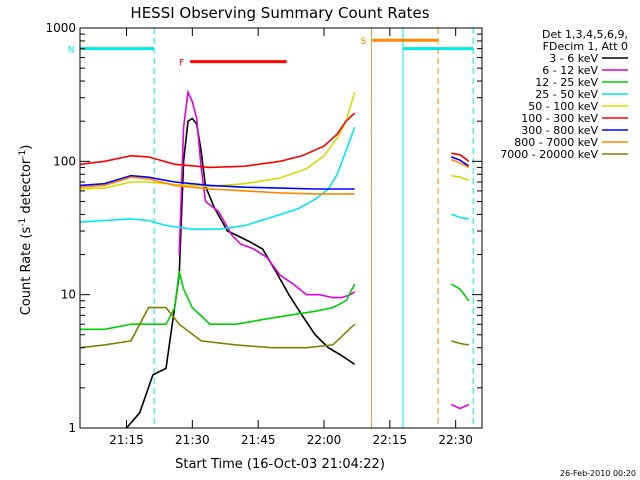 This screenshot has height=480, width=640. Describe the element at coordinates (559, 118) in the screenshot. I see `legend-label-5: 100 - 300 keV` at that location.